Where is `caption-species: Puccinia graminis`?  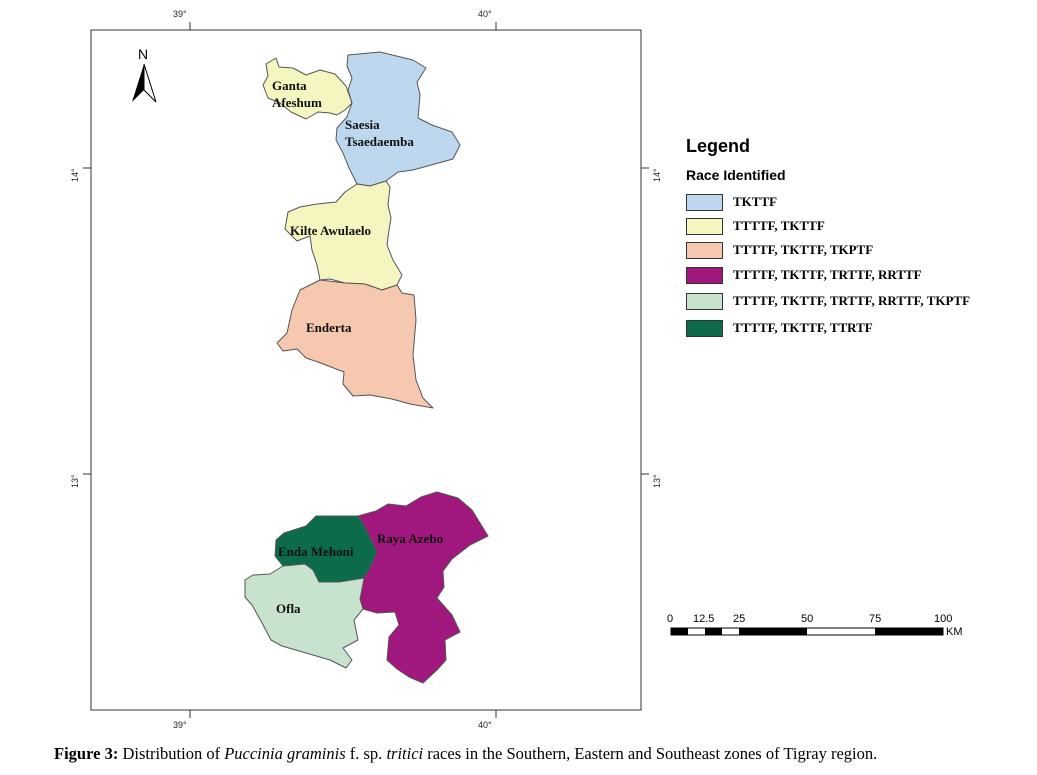 caption-species: Puccinia graminis is located at coordinates (285, 753).